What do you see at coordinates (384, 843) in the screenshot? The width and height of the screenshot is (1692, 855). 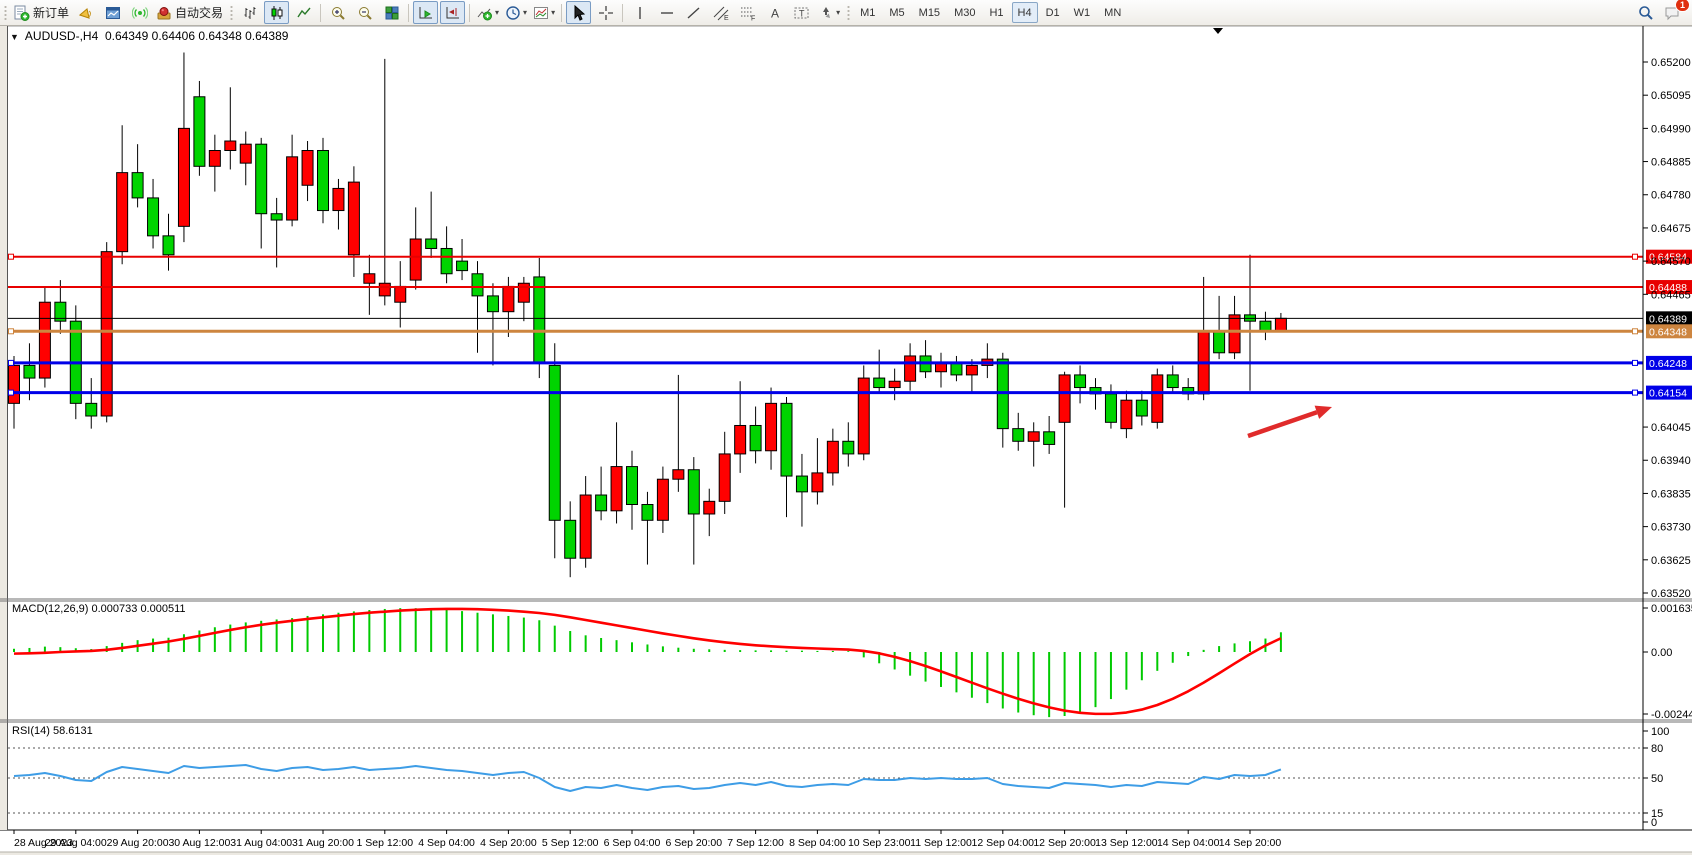 I see `time-axis-label: 1 Sep 12:00` at bounding box center [384, 843].